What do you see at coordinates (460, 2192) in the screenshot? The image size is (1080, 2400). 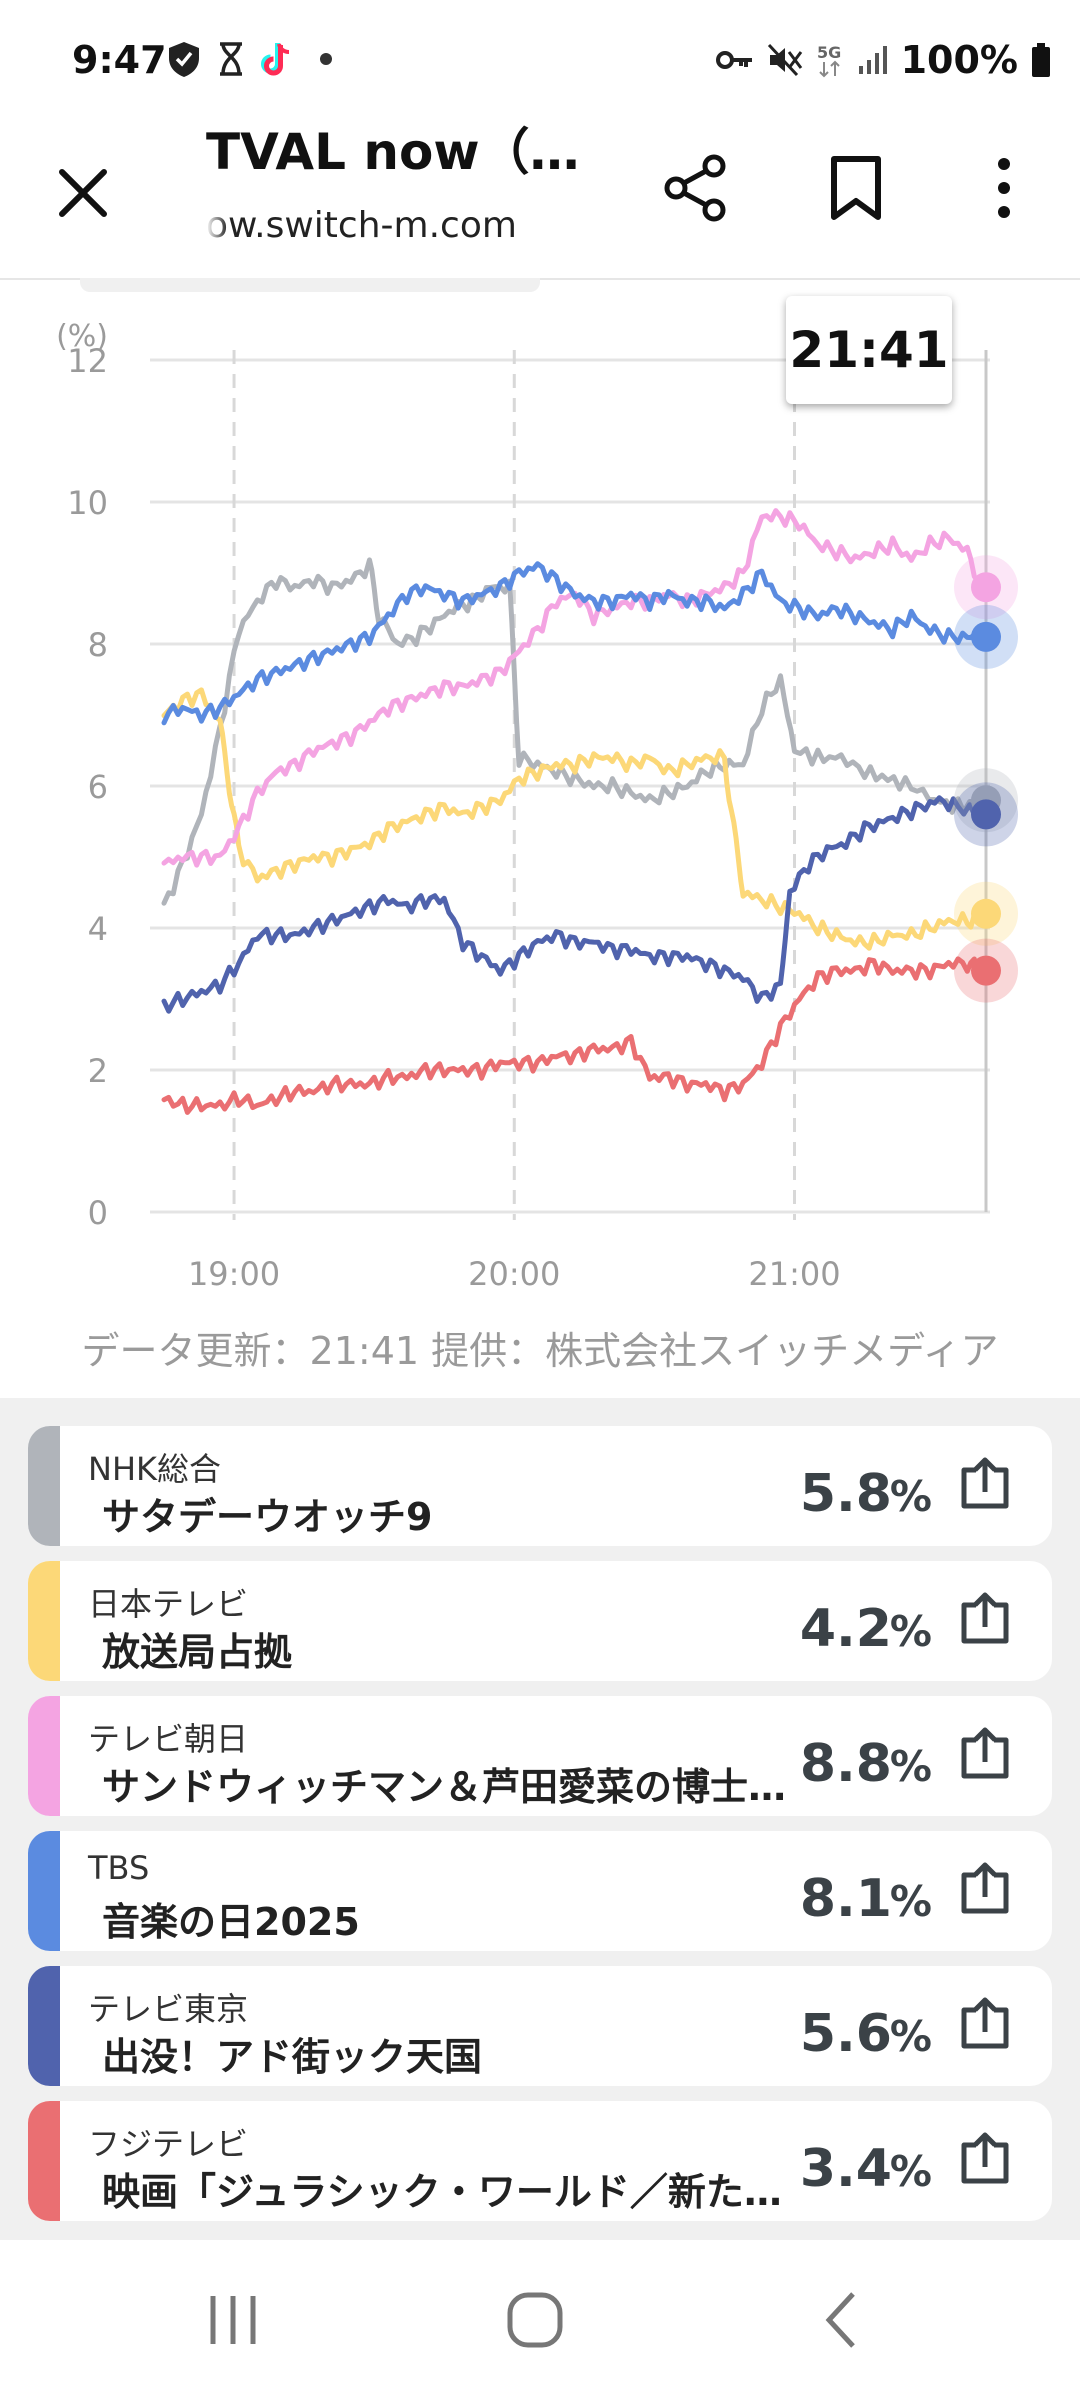 I see `program-title: 映画「ジュラシック・ワールド／新たなる支配者」` at bounding box center [460, 2192].